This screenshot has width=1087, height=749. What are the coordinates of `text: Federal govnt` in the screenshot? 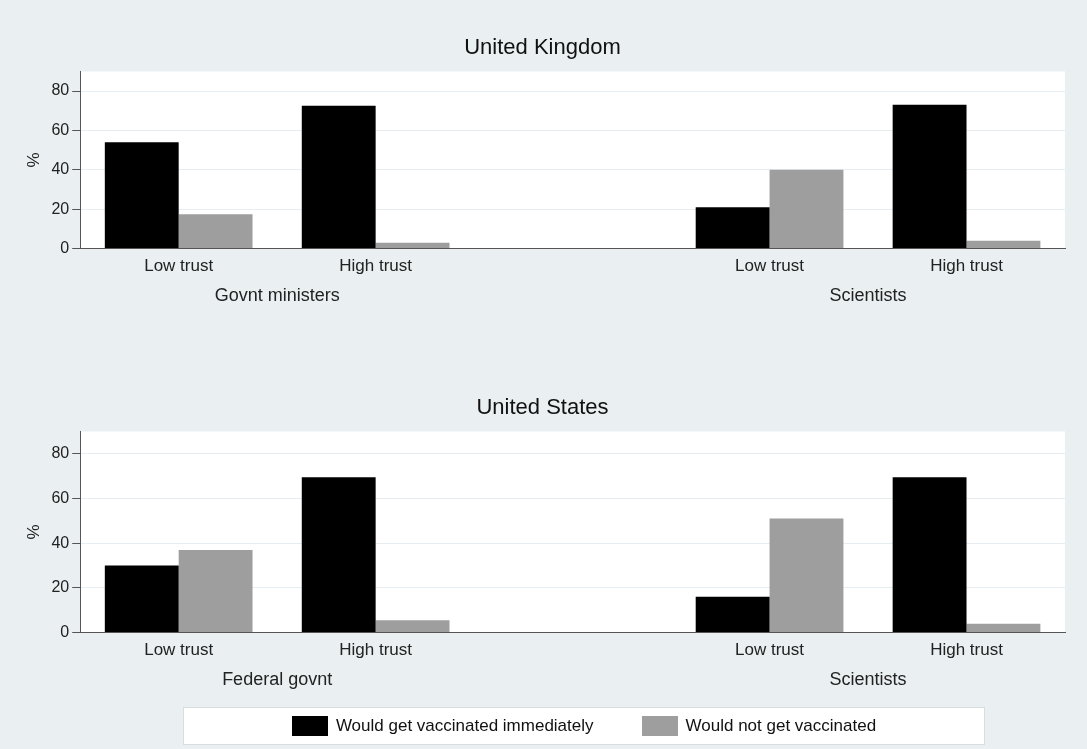 It's located at (277, 678).